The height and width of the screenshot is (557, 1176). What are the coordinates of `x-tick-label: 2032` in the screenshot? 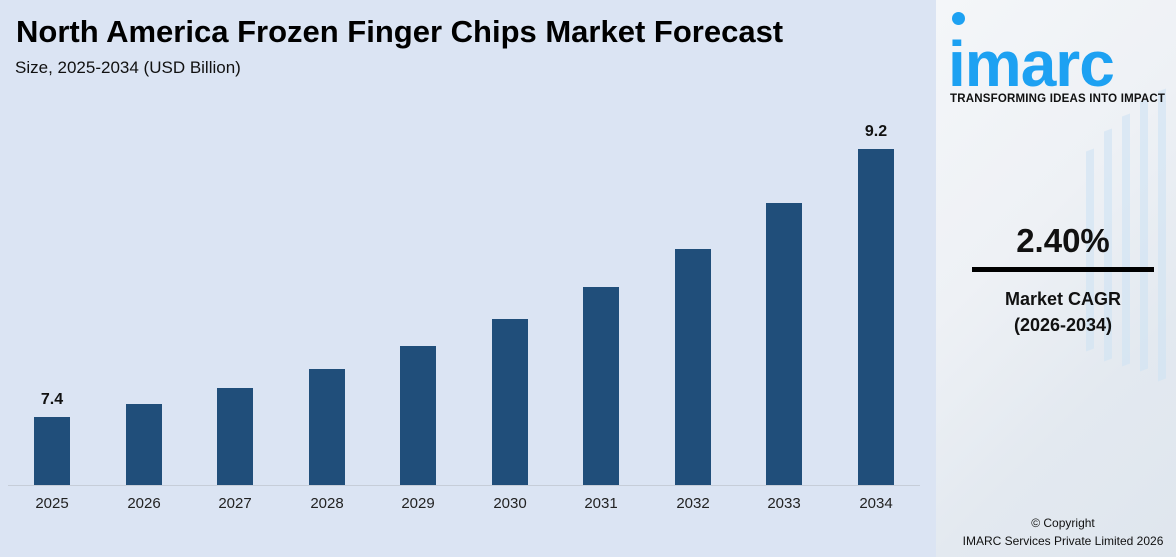 It's located at (693, 503).